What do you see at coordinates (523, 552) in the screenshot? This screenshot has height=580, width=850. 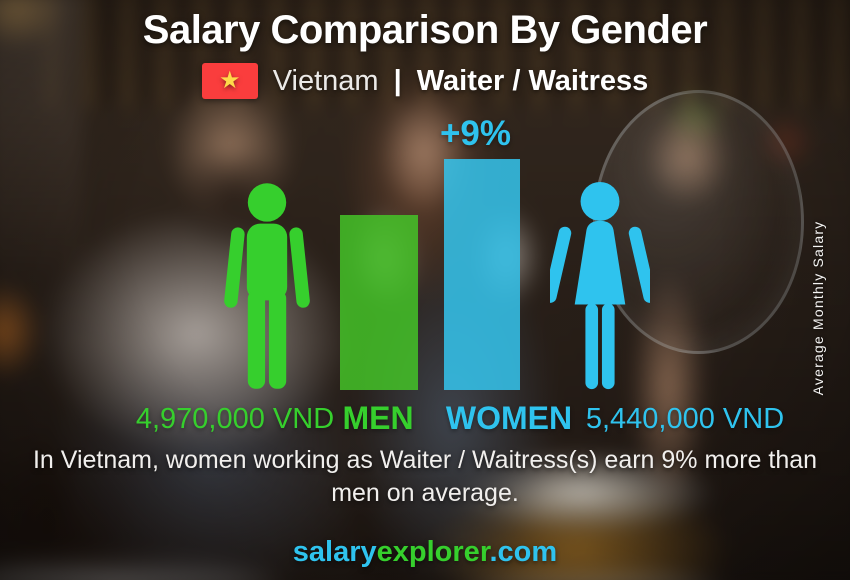 I see `brand-domain: .com` at bounding box center [523, 552].